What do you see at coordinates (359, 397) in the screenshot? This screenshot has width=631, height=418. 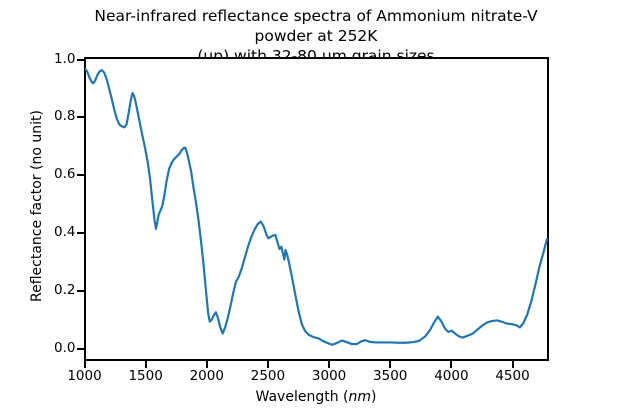 I see `x-axis-label-unit: nm` at bounding box center [359, 397].